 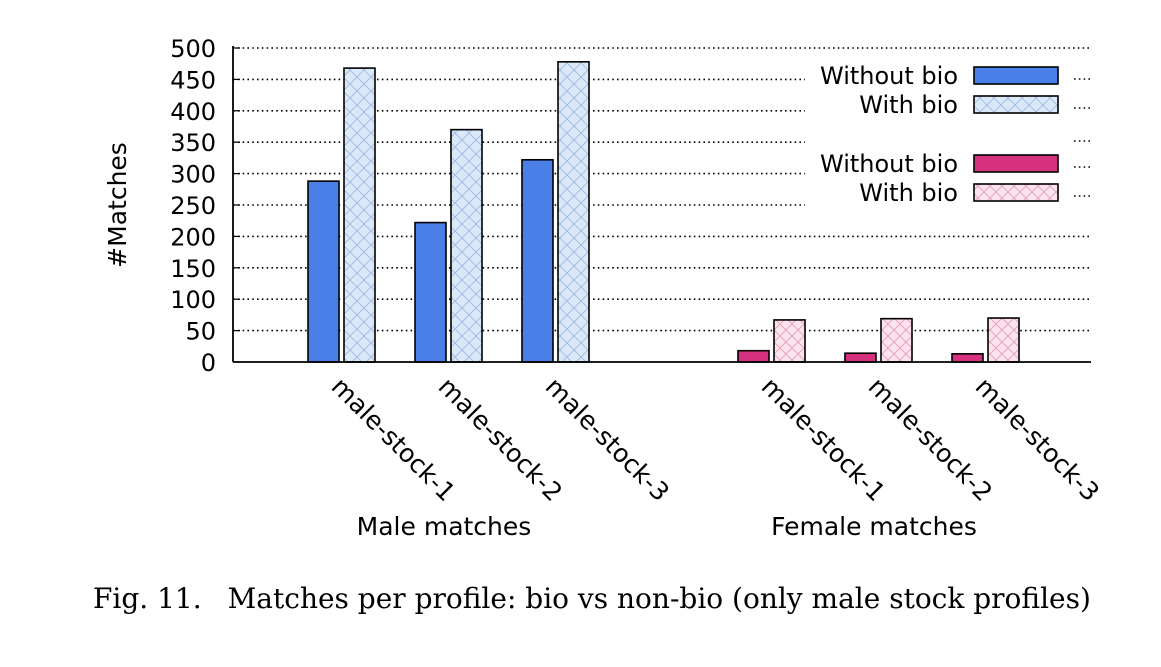 What do you see at coordinates (444, 526) in the screenshot?
I see `group-label: Male matches` at bounding box center [444, 526].